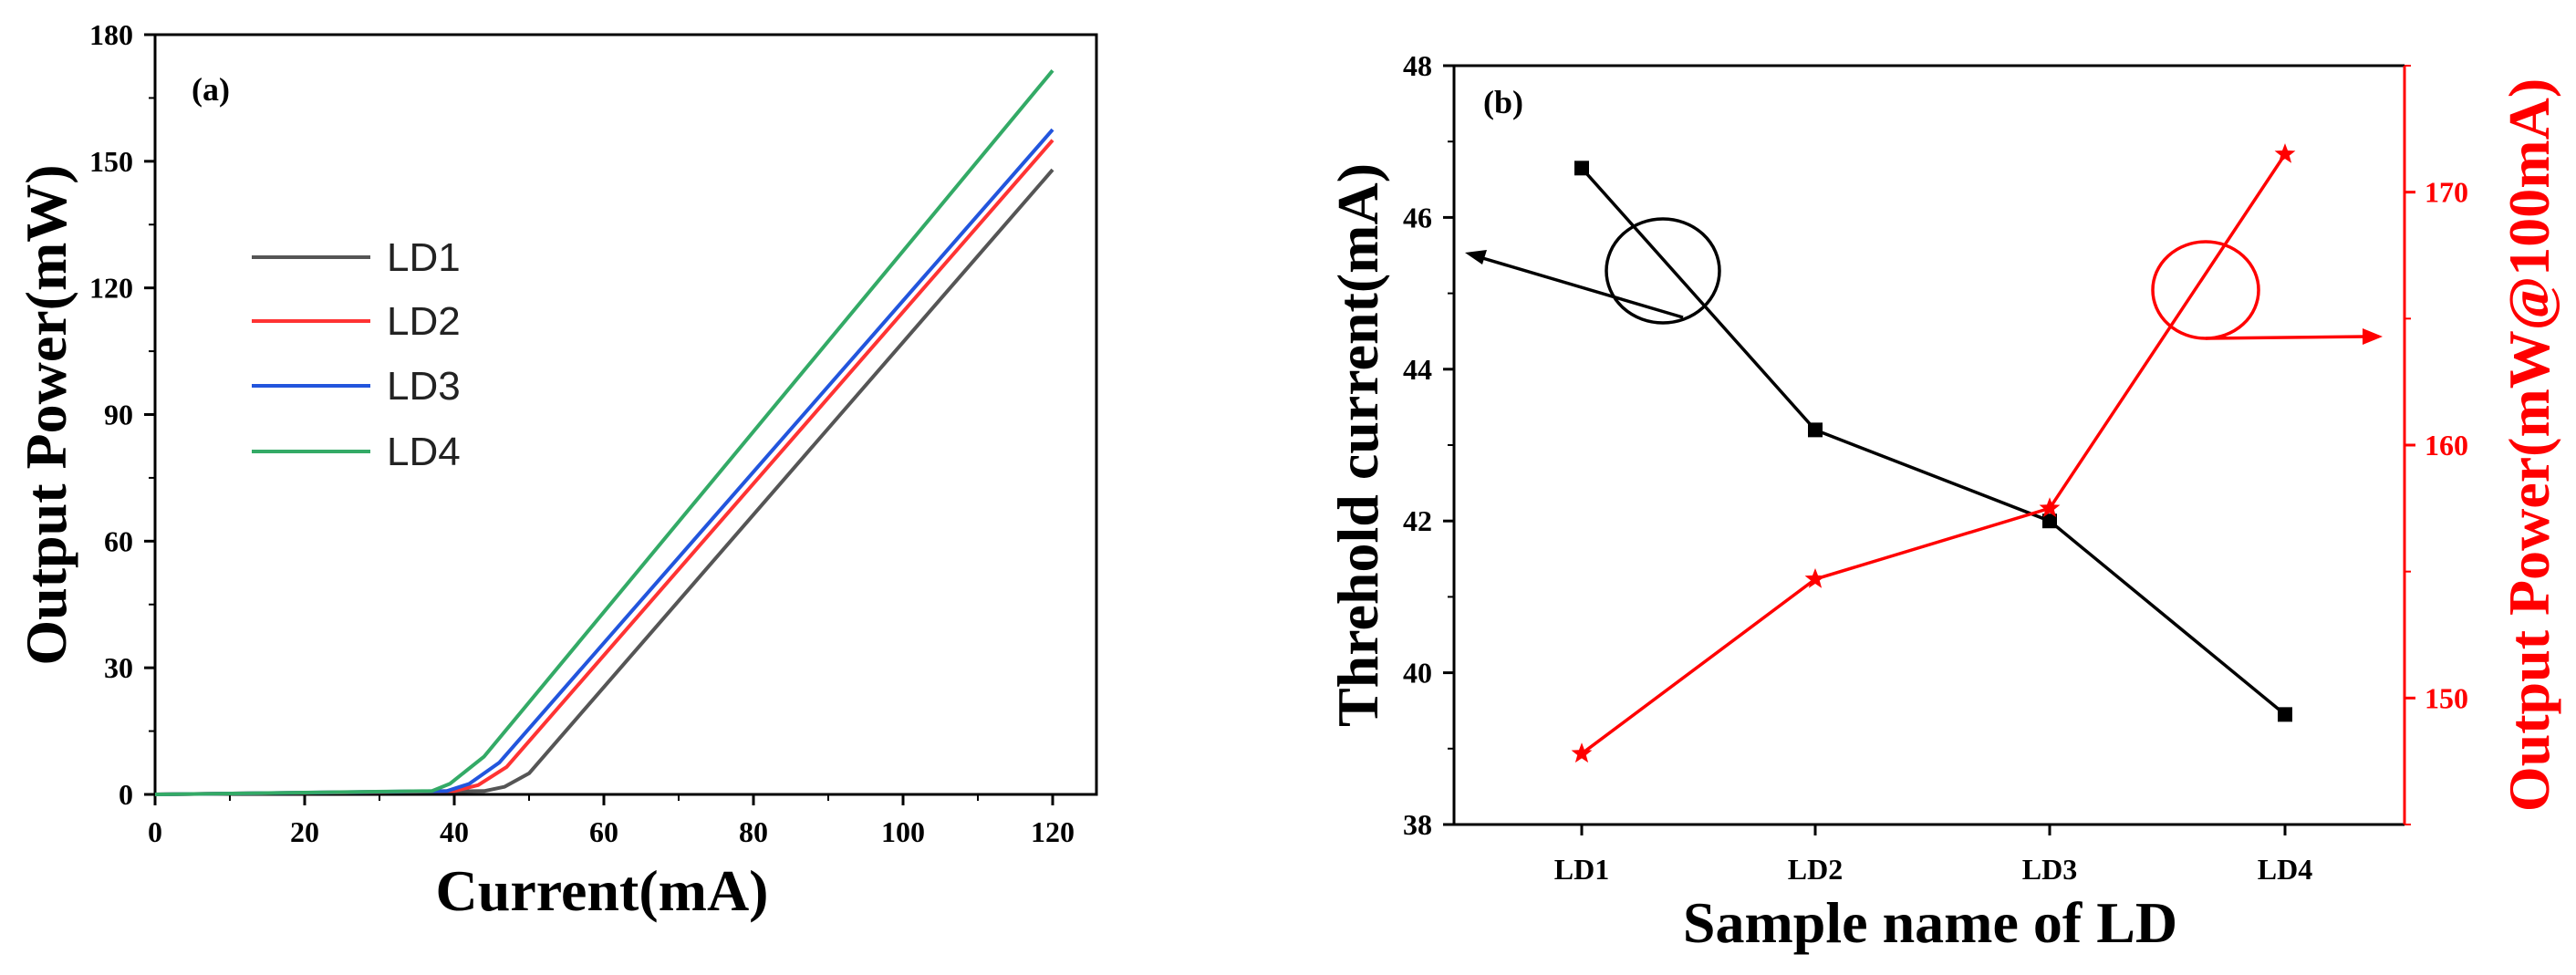 This screenshot has height=975, width=2576. I want to click on panel-b-right-y-tick-label: 150, so click(2446, 697).